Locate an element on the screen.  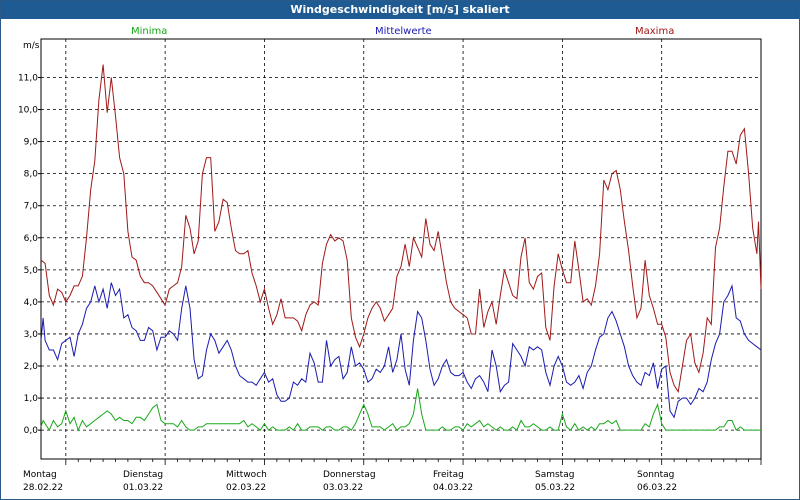
legend-maxima: Maxima is located at coordinates (655, 31).